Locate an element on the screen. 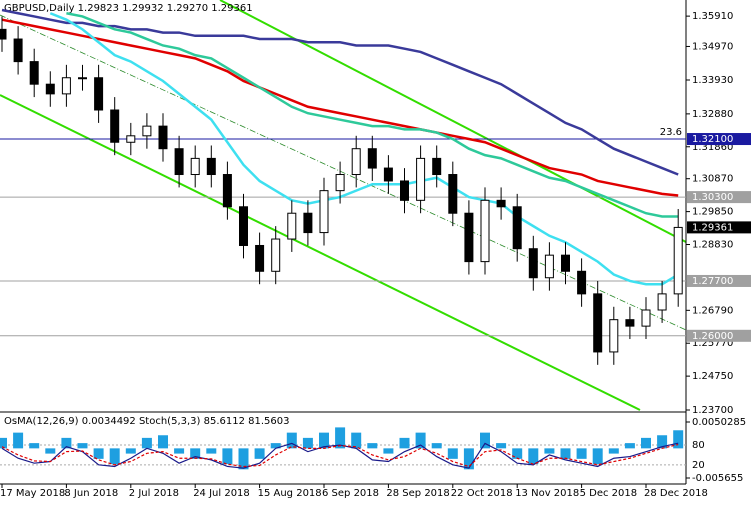 Image resolution: width=751 pixels, height=506 pixels. x-tick-label: 8 Jun 2018 is located at coordinates (91, 493).